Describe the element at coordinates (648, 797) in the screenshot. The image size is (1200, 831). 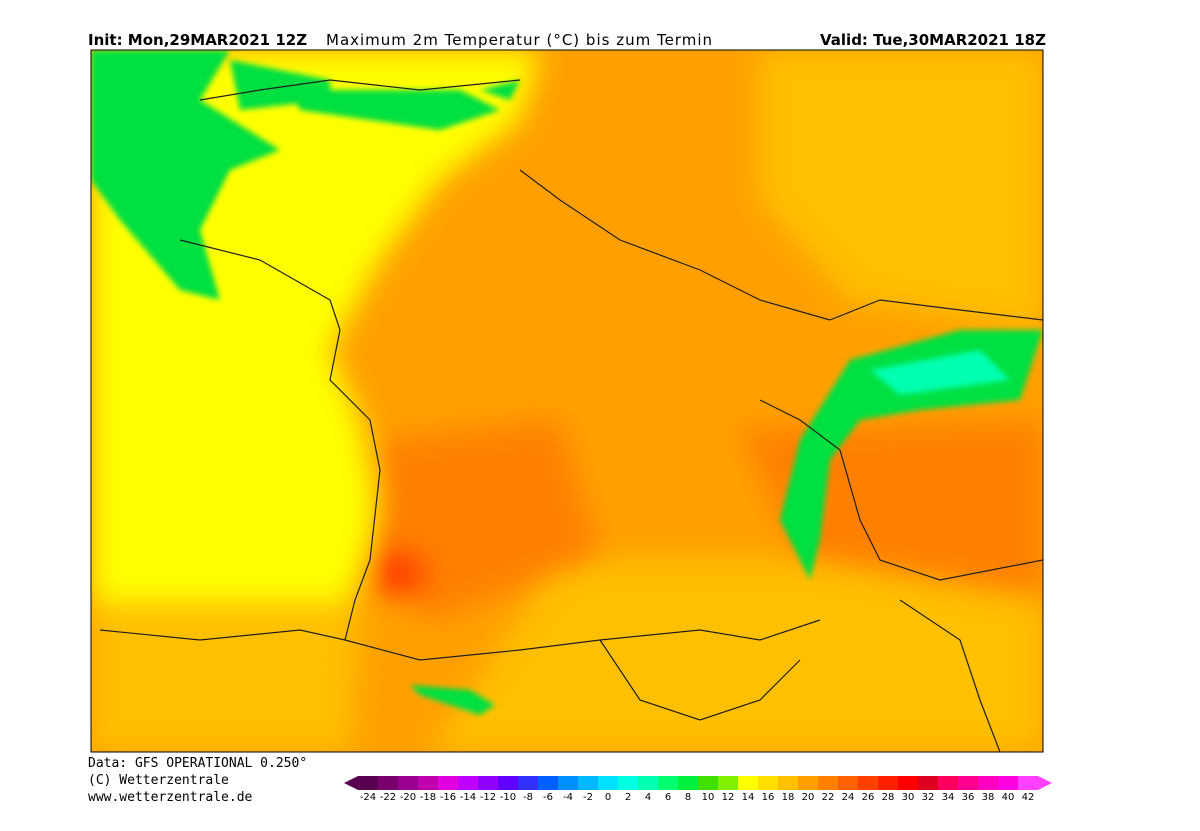
I see `colorbar-label: 4` at that location.